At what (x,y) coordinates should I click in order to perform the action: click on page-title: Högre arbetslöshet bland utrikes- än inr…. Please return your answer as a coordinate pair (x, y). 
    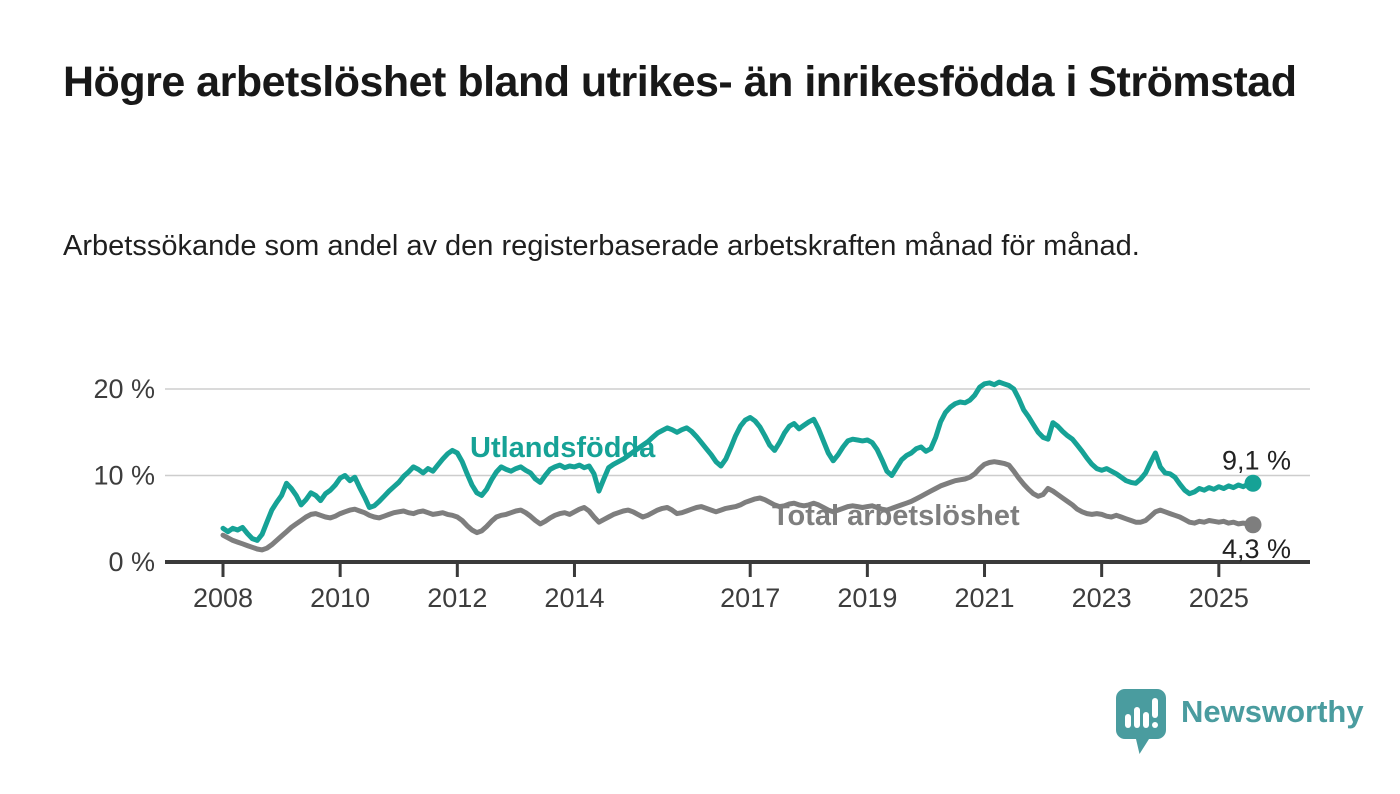
    Looking at the image, I should click on (680, 82).